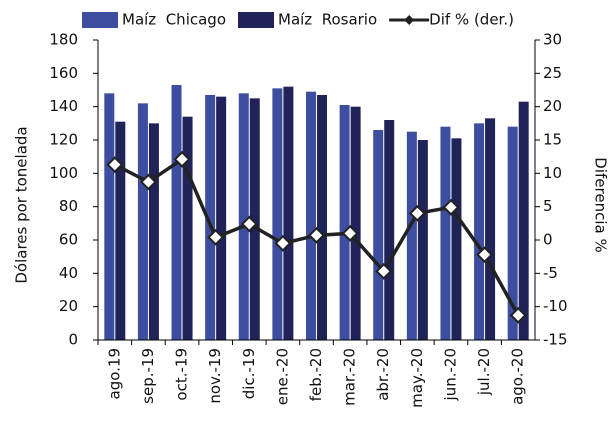  Describe the element at coordinates (174, 20) in the screenshot. I see `legend-label: Maíz Chicago` at that location.